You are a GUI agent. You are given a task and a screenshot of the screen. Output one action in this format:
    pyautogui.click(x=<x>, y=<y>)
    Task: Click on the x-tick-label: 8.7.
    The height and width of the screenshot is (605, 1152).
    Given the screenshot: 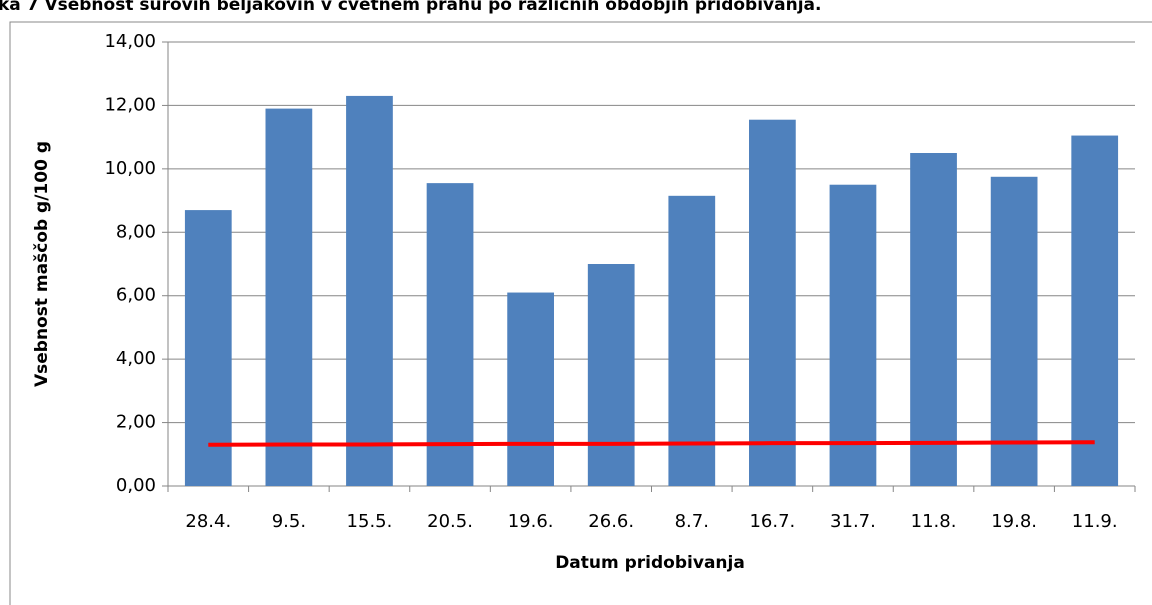 What is the action you would take?
    pyautogui.click(x=692, y=521)
    